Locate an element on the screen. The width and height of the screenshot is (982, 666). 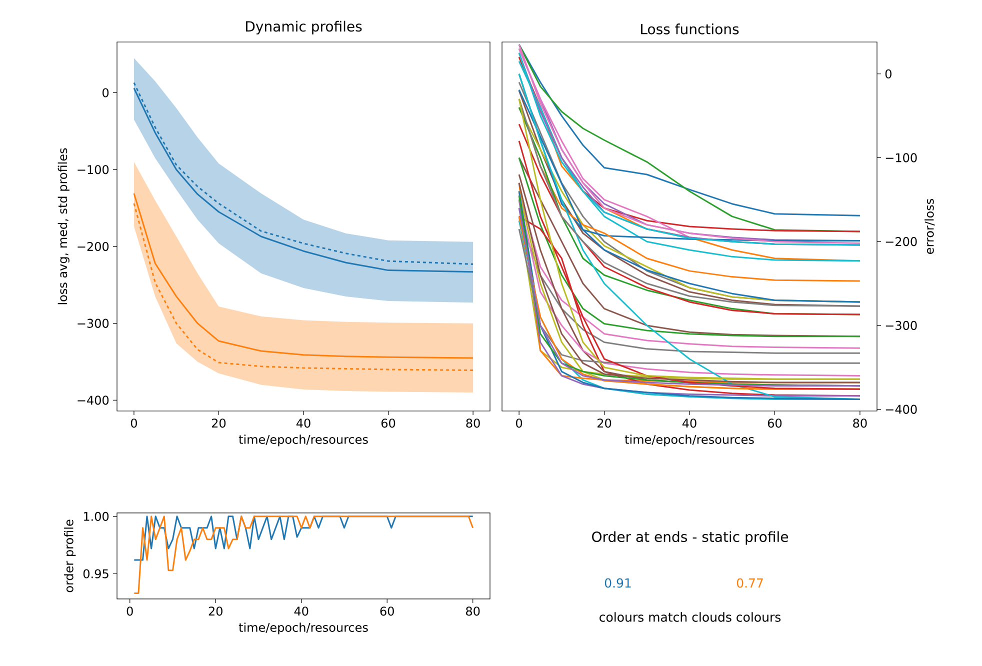
text: Order at ends - static profile is located at coordinates (690, 538).